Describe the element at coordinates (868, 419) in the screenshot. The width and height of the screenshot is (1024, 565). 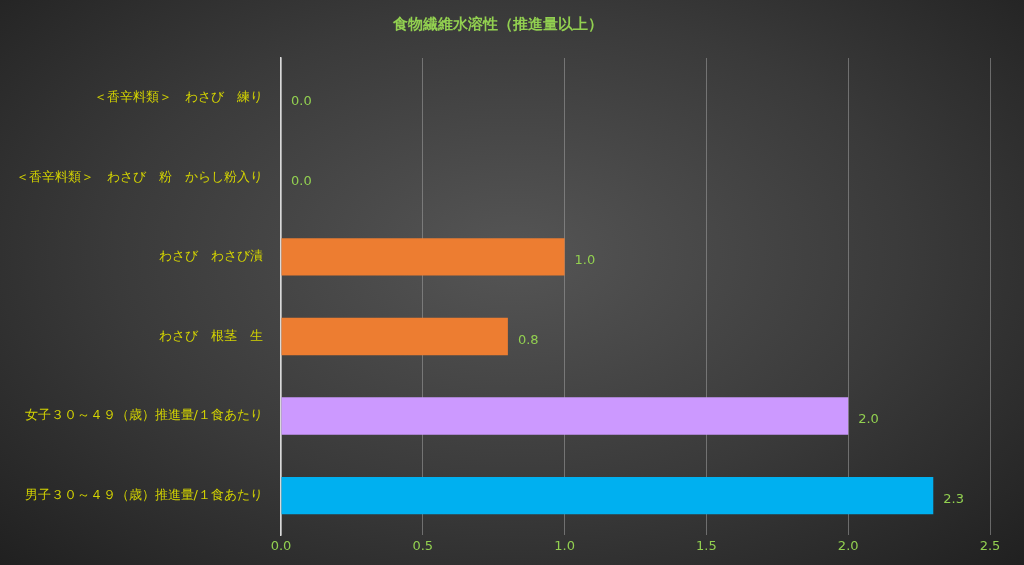
I see `data-label: 2.0` at that location.